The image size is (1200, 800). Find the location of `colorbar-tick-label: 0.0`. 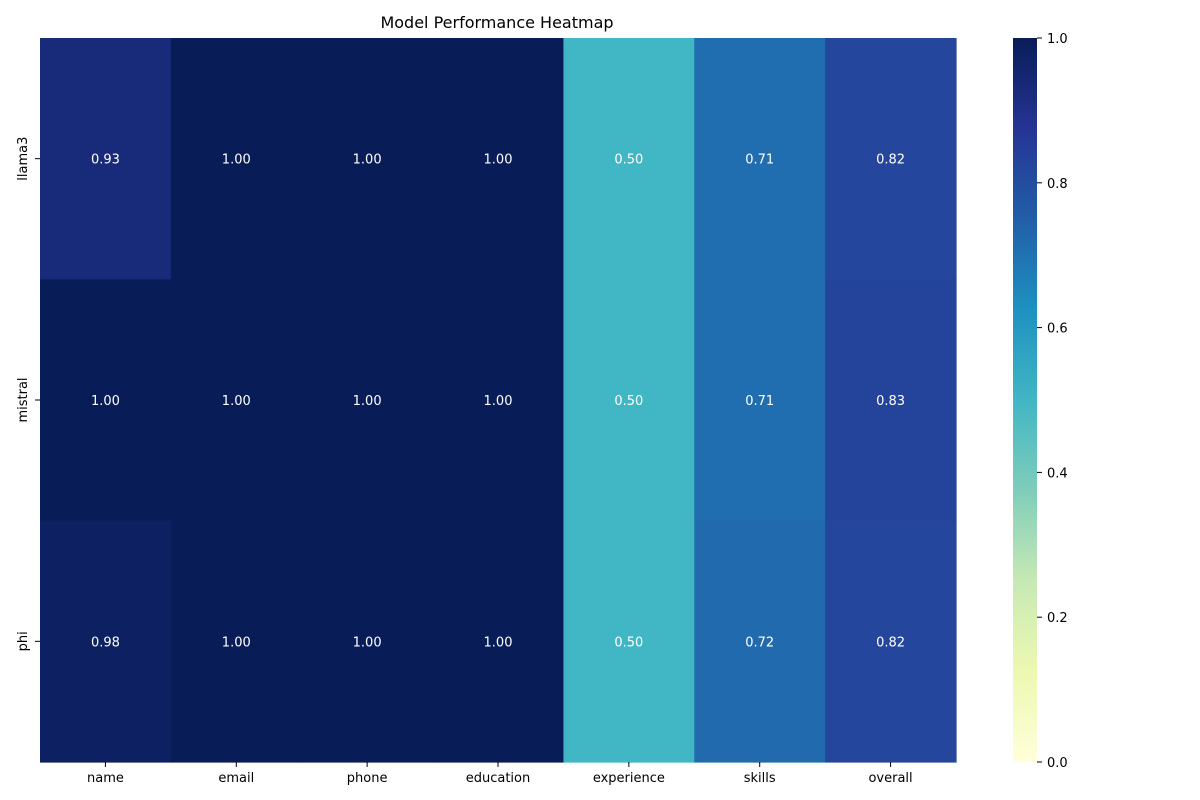

colorbar-tick-label: 0.0 is located at coordinates (1057, 763).